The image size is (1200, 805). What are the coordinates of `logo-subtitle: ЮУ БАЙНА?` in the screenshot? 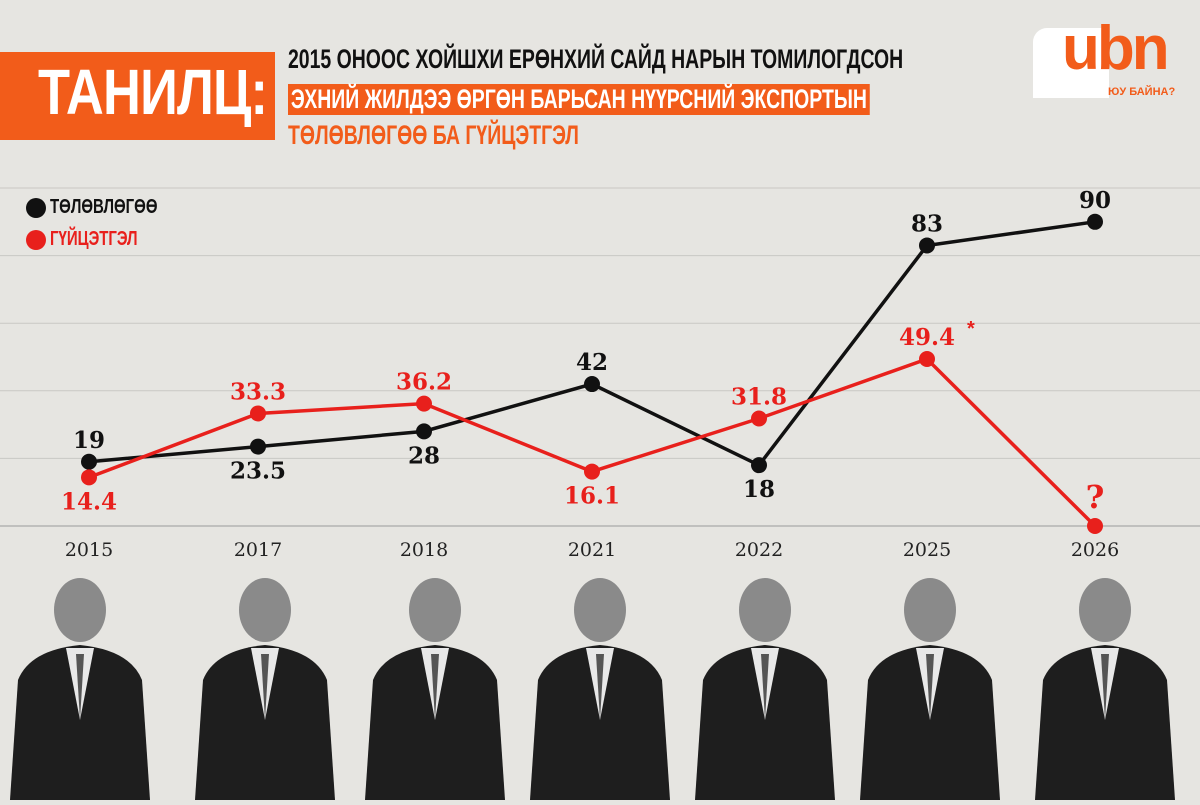 It's located at (1142, 92).